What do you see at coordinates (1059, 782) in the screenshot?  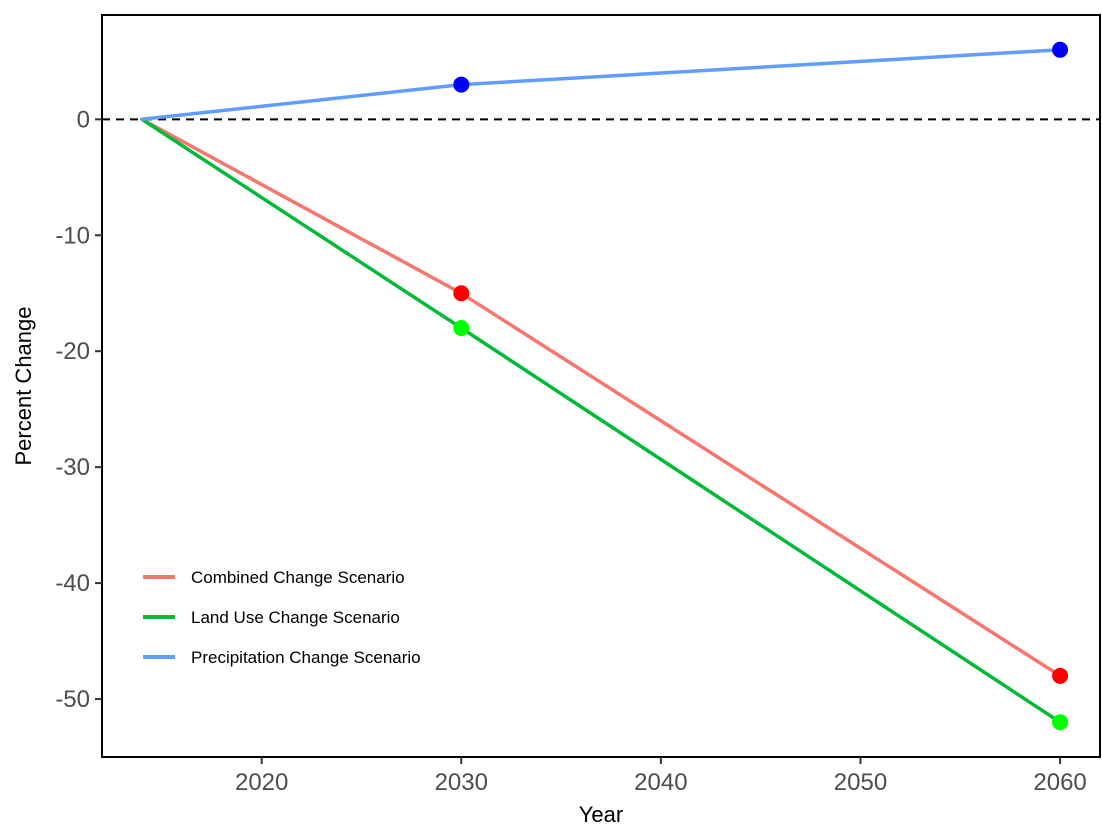 I see `x-tick-label-4: 2060` at bounding box center [1059, 782].